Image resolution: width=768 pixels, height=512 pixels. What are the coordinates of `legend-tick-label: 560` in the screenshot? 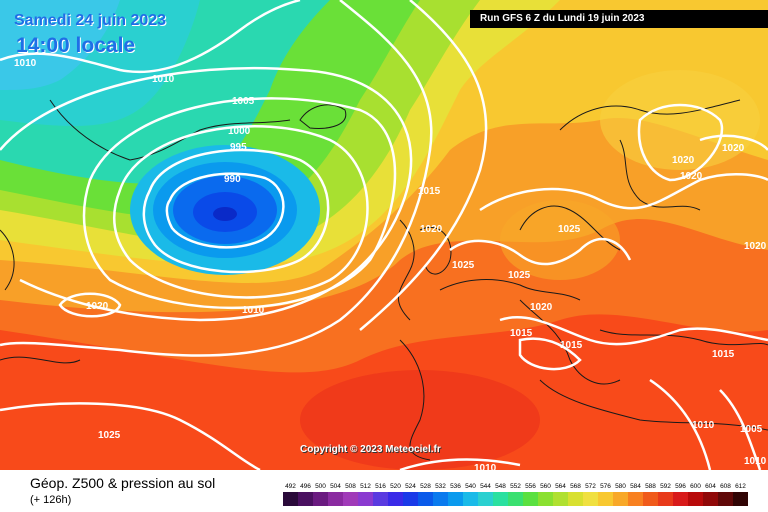 It's located at (545, 486).